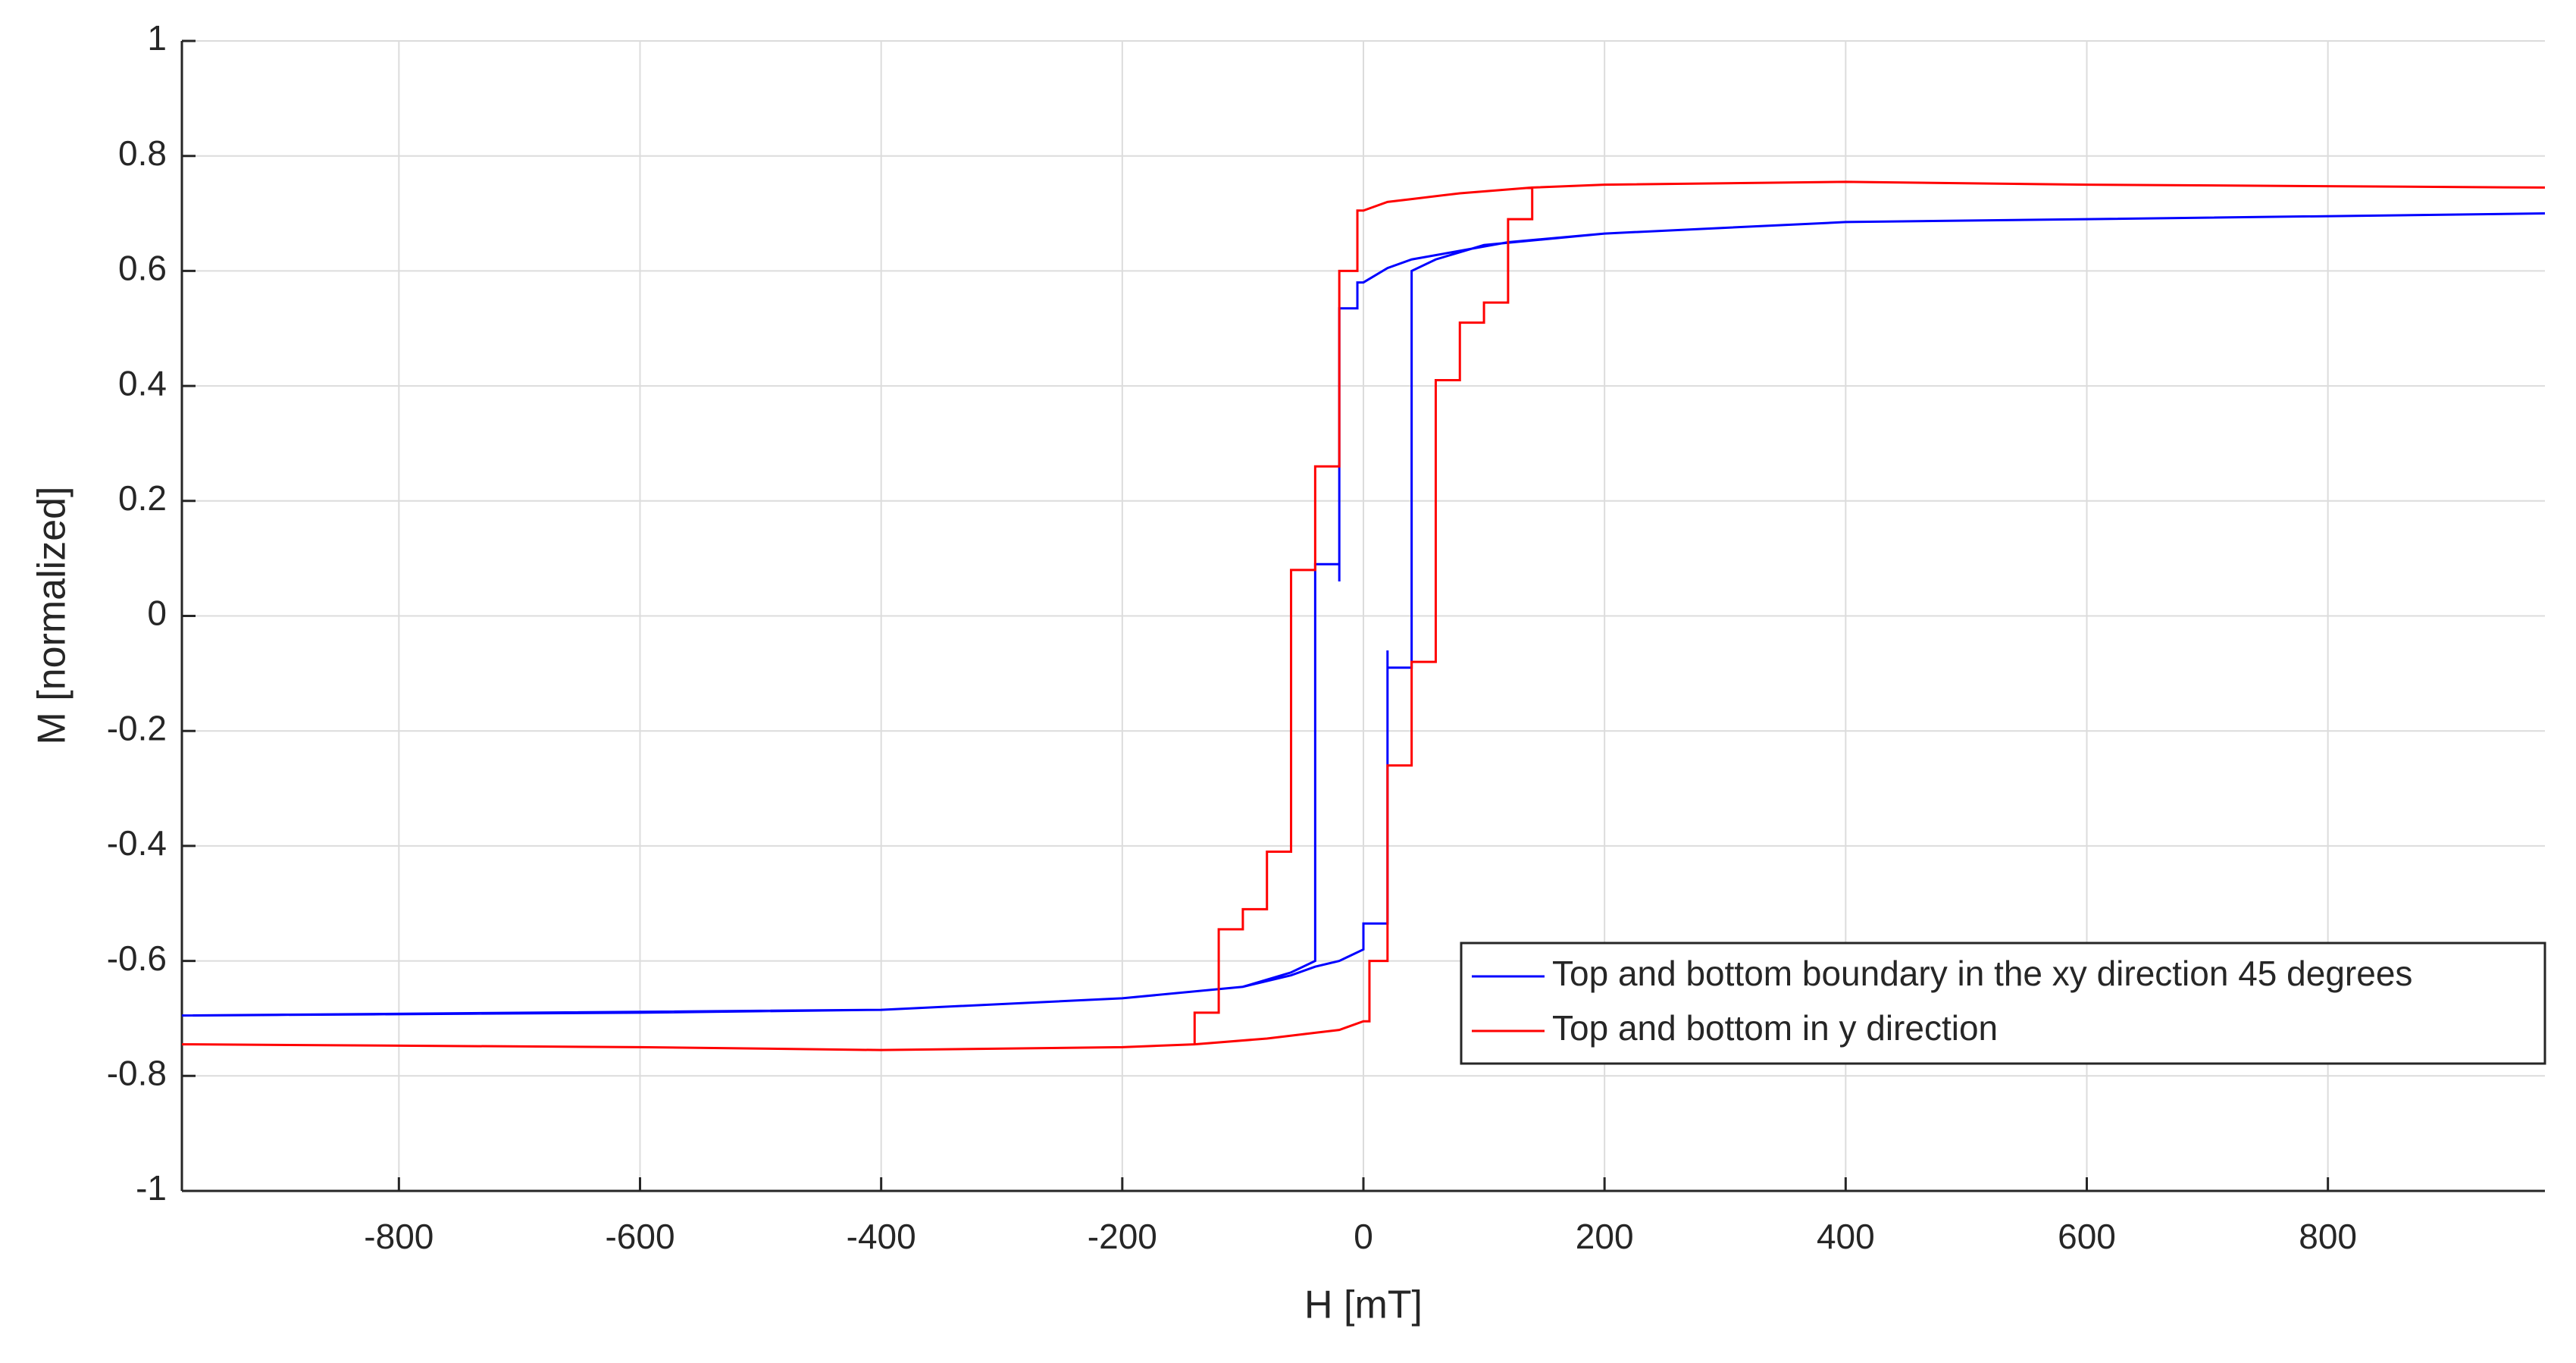 Image resolution: width=2576 pixels, height=1363 pixels. What do you see at coordinates (142, 383) in the screenshot?
I see `y-tick-label: 0.4` at bounding box center [142, 383].